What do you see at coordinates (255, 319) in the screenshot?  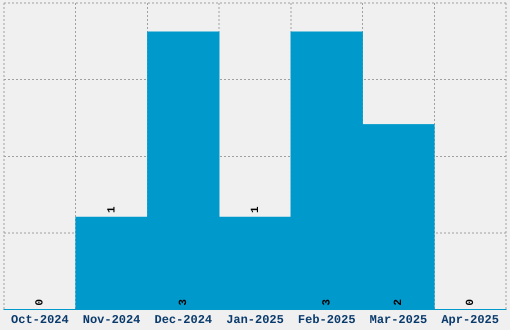 I see `x-tick-label: Jan-2025` at bounding box center [255, 319].